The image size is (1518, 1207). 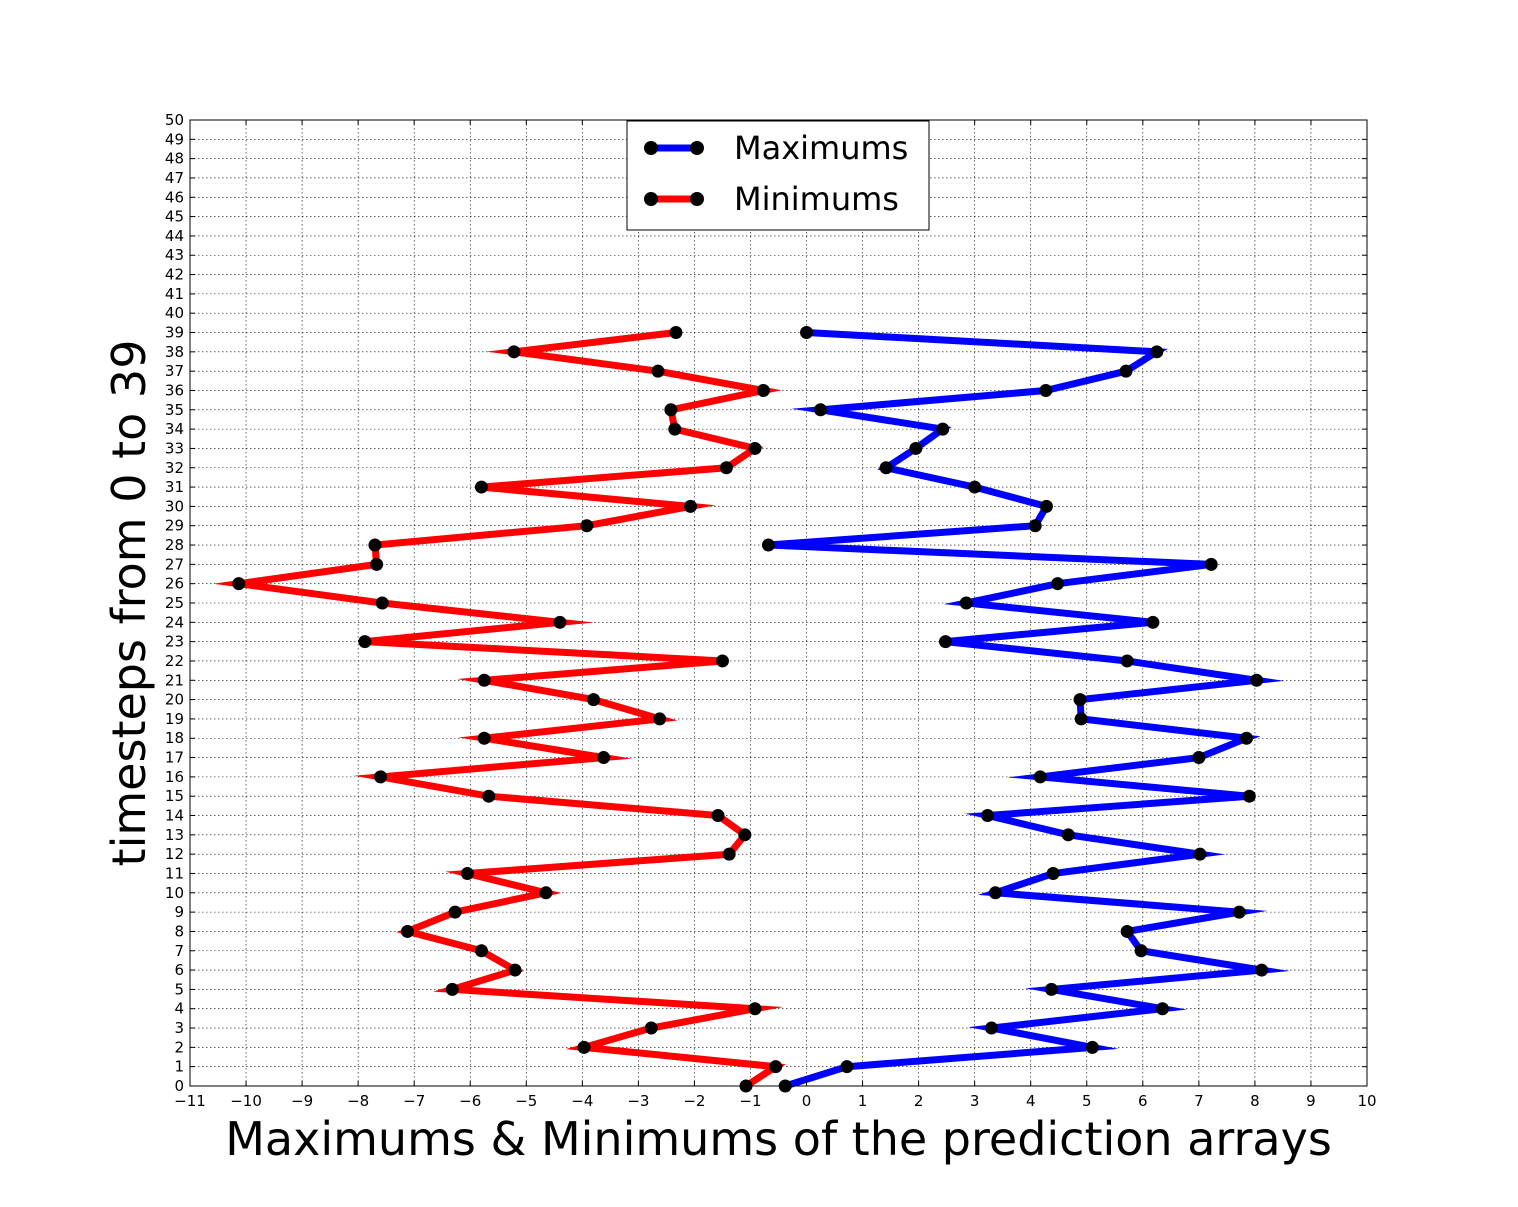 I want to click on y-tick-label: 10, so click(x=174, y=893).